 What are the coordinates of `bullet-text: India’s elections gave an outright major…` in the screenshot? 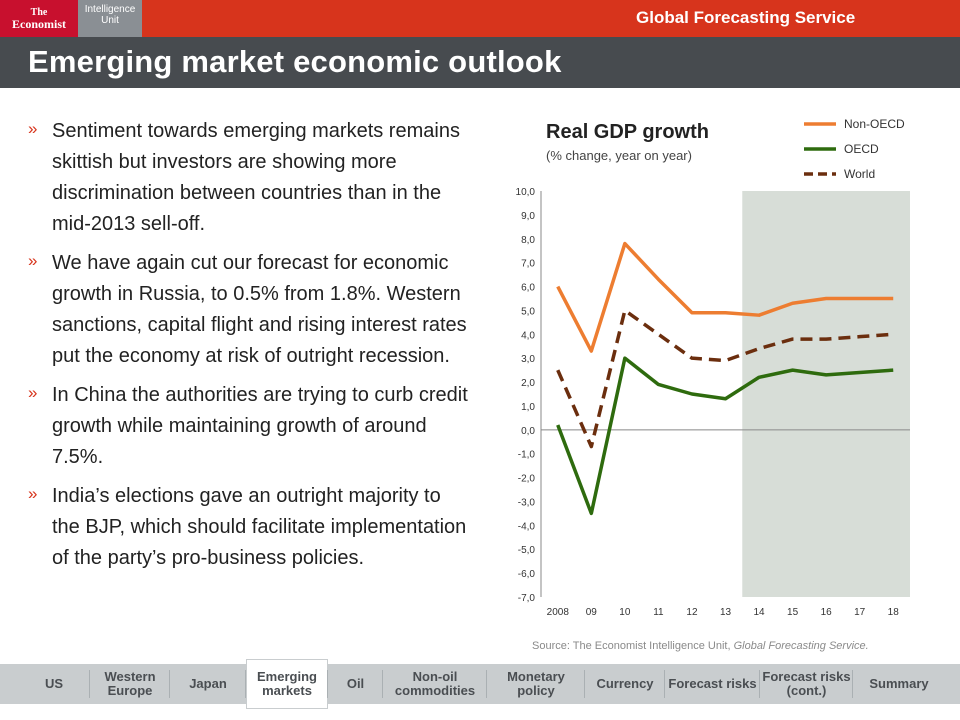 It's located at (259, 527).